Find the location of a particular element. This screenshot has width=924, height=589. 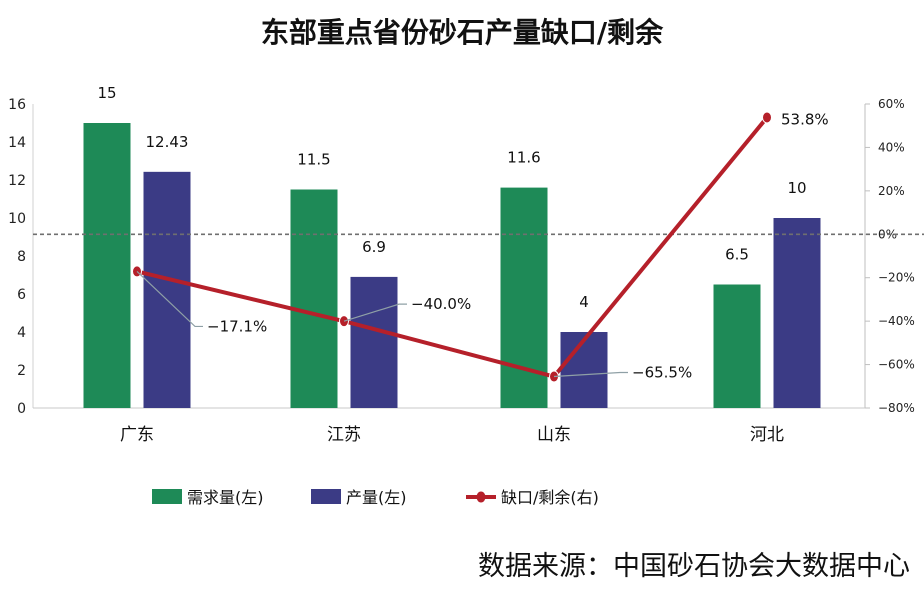

chart-title: 东部重点省份砂石产量缺口/剩余 is located at coordinates (462, 32).